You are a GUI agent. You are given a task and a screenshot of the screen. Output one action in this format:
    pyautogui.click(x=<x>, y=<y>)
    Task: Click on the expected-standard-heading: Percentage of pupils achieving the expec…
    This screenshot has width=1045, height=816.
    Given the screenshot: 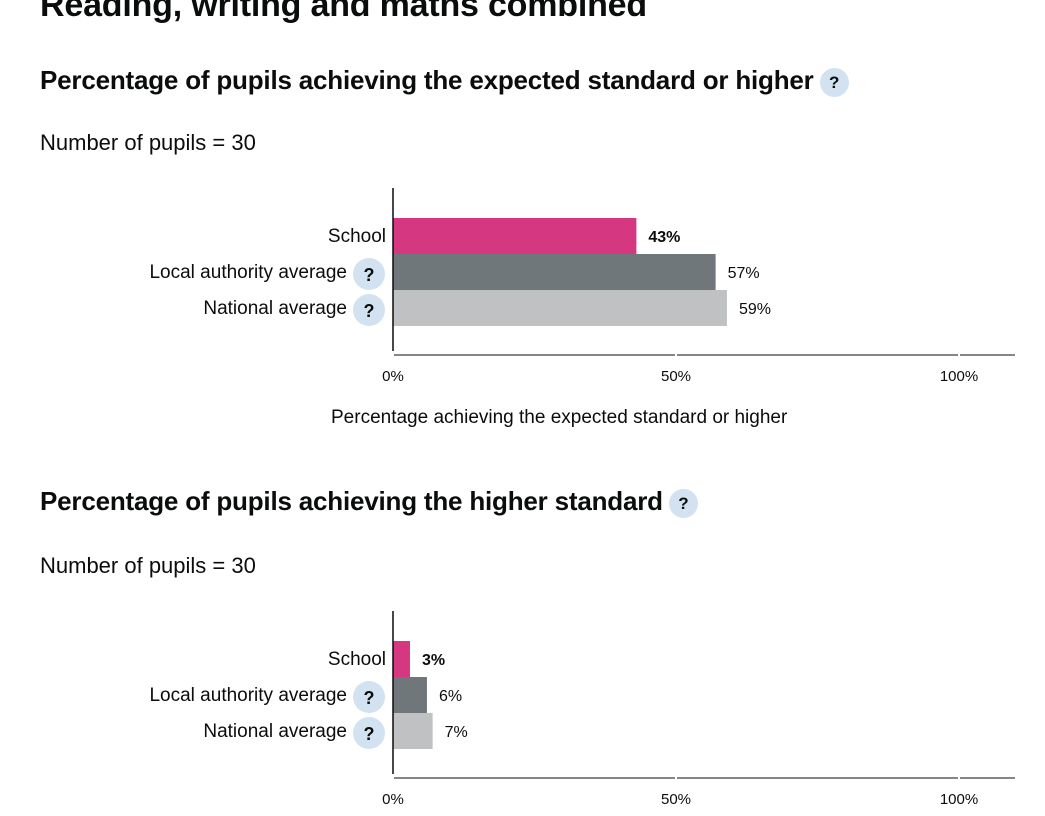 What is the action you would take?
    pyautogui.click(x=444, y=80)
    